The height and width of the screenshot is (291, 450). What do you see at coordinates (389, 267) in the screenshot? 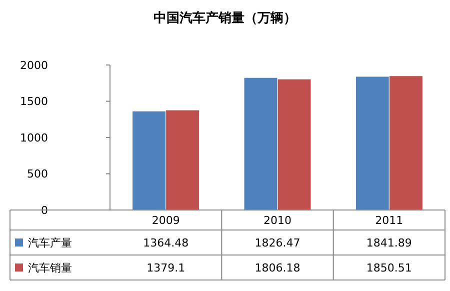
I see `data-label: 1850.51` at bounding box center [389, 267].